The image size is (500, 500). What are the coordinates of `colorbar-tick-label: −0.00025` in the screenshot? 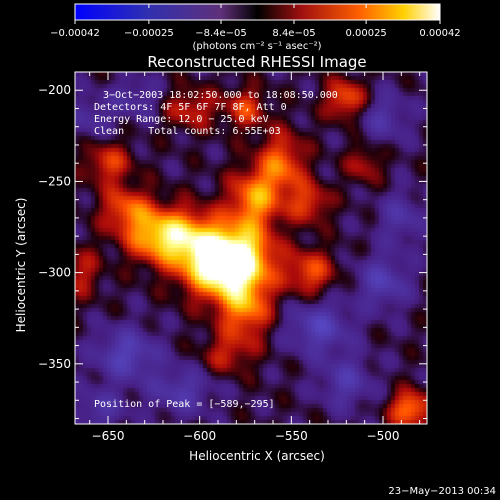 It's located at (149, 33).